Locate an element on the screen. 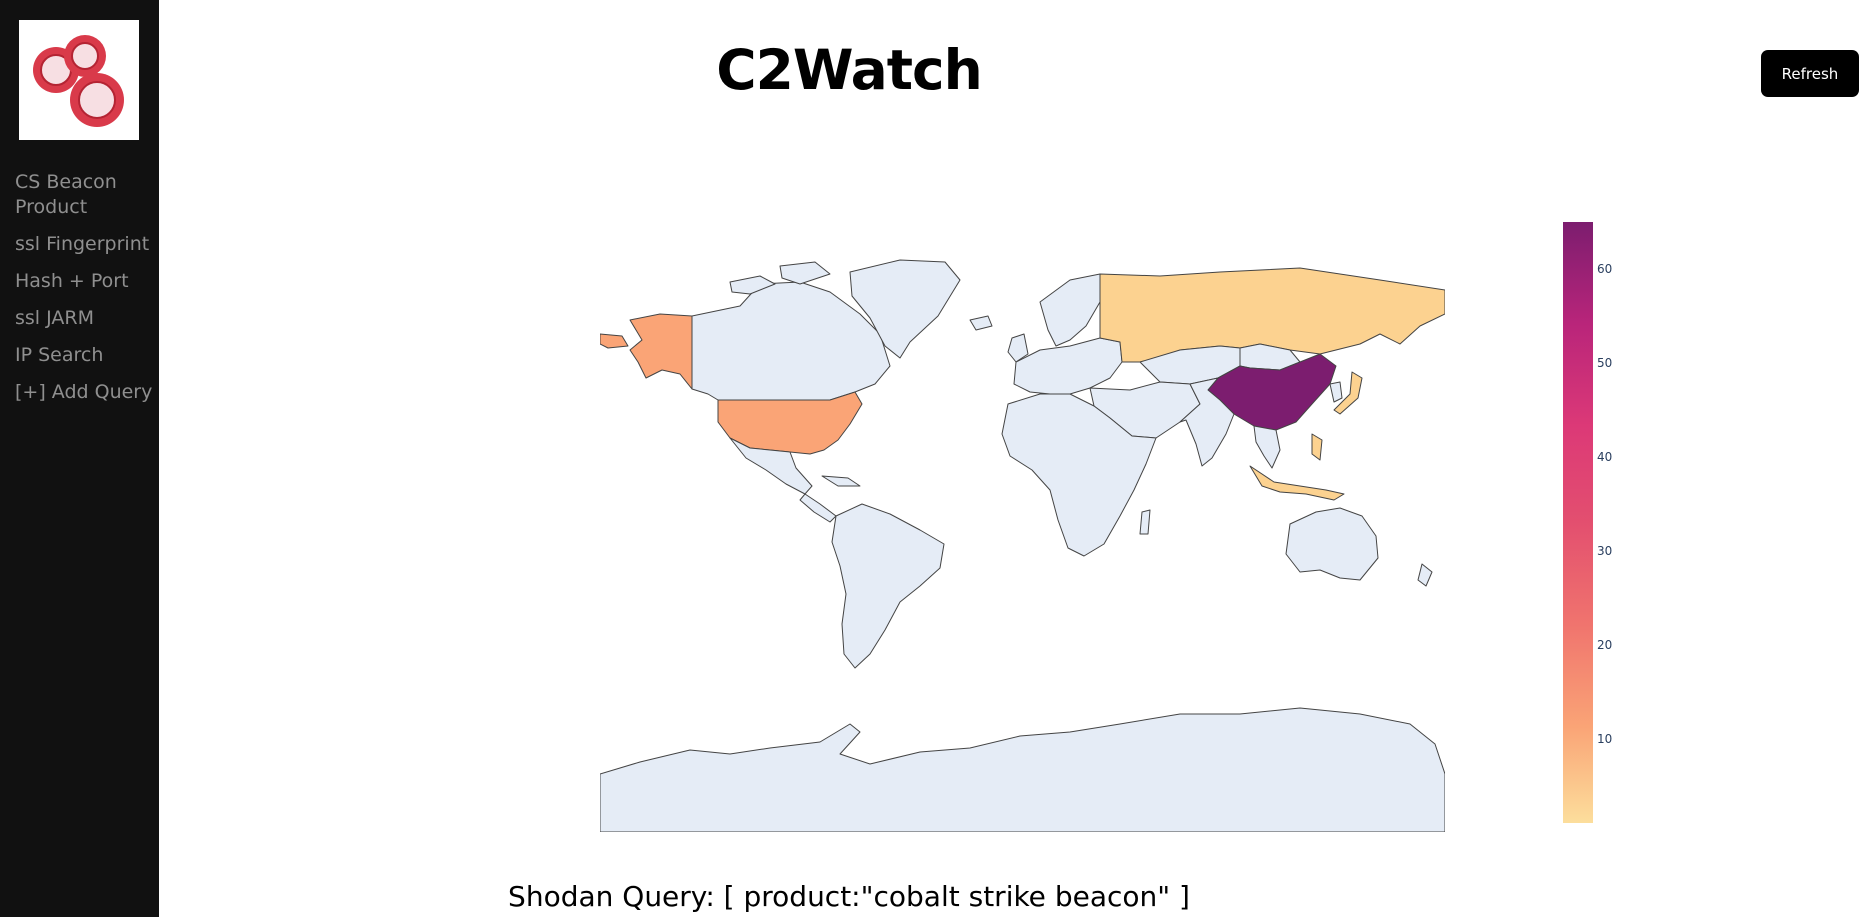  map-region-russia is located at coordinates (1272, 315).